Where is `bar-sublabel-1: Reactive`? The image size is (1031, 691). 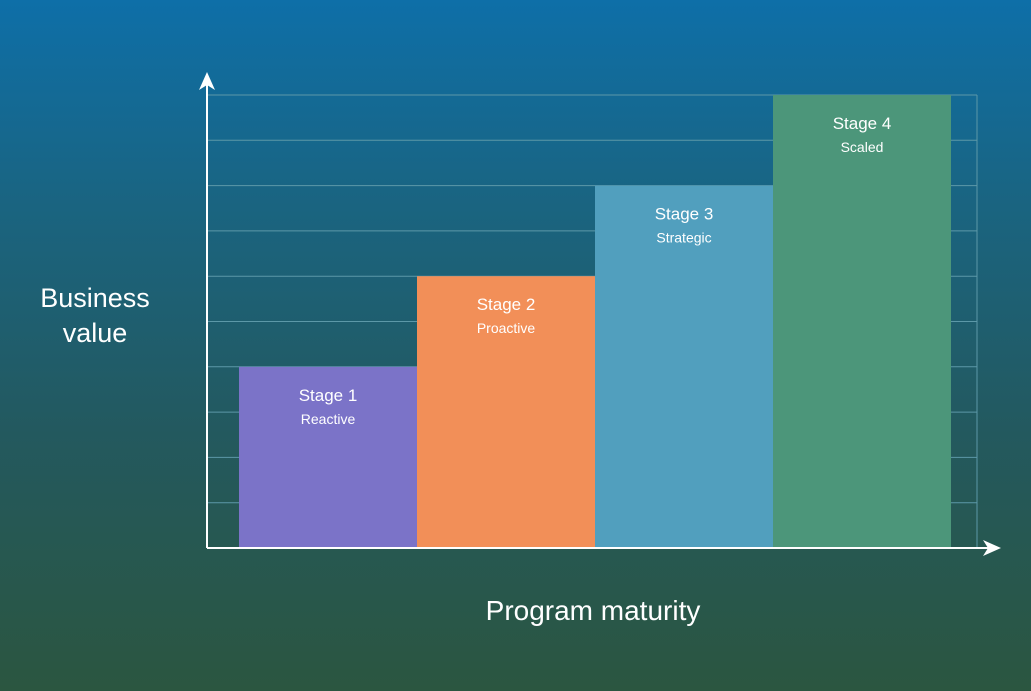 bar-sublabel-1: Reactive is located at coordinates (328, 419).